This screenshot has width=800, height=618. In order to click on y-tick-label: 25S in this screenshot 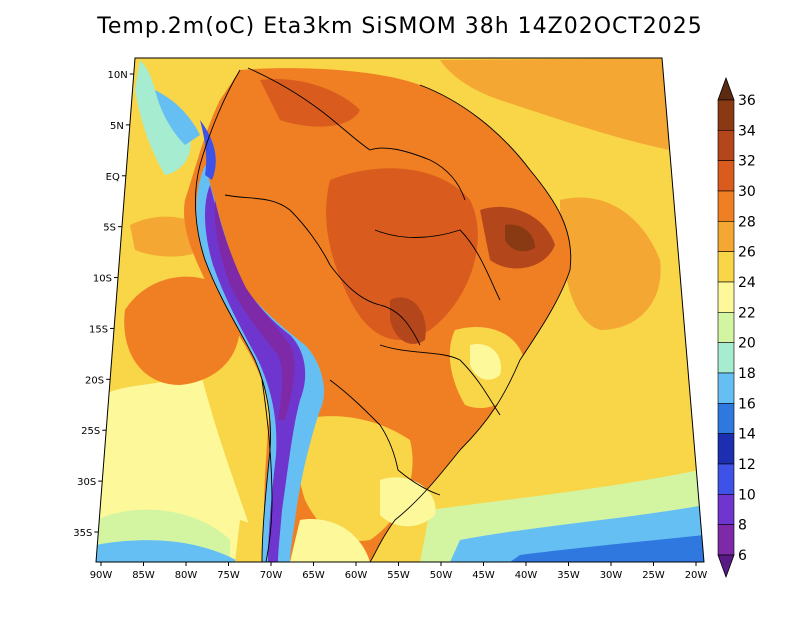, I will do `click(90, 431)`.